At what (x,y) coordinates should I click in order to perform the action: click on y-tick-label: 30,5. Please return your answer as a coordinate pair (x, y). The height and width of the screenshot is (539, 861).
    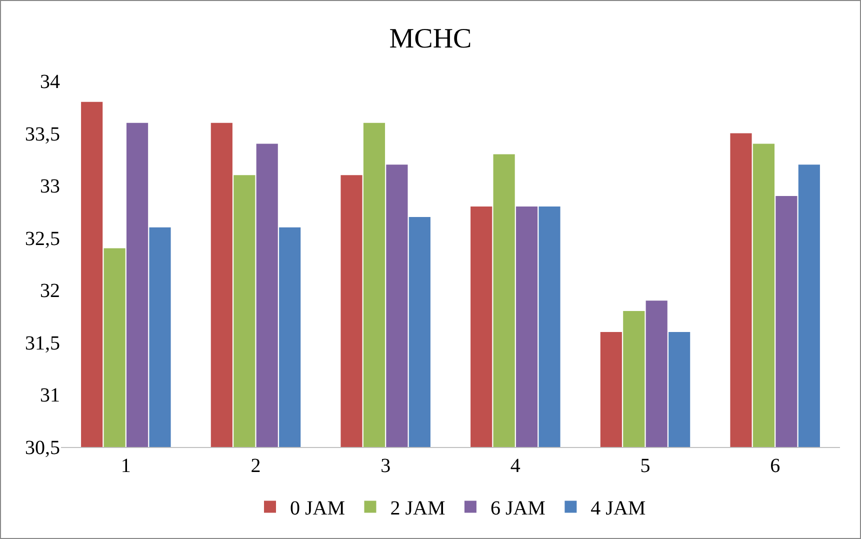
    Looking at the image, I should click on (42, 448).